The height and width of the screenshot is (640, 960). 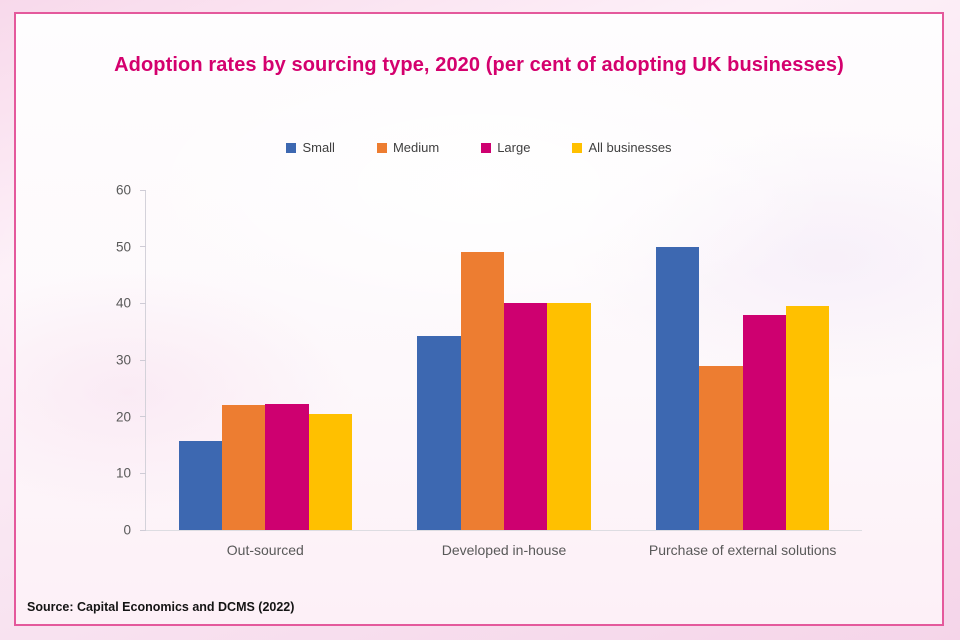 What do you see at coordinates (807, 418) in the screenshot?
I see `bar-all-businesses-purchase-of-external-solutions` at bounding box center [807, 418].